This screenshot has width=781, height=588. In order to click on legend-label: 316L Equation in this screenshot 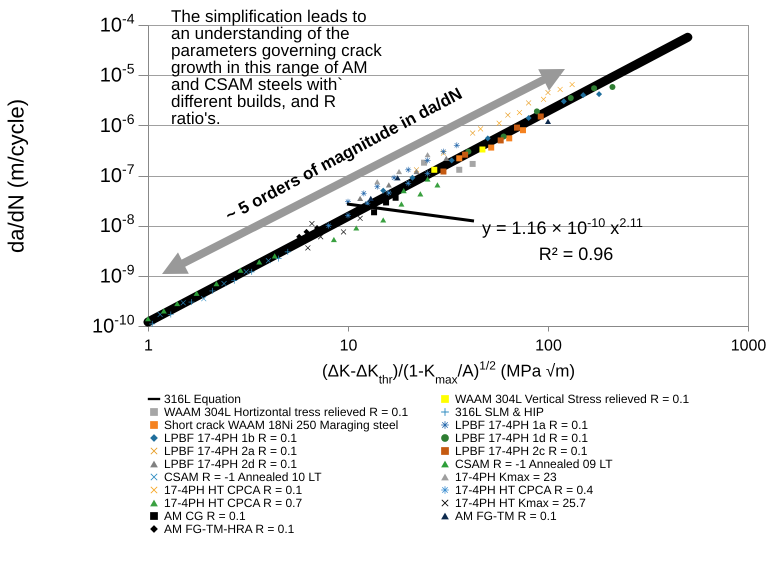, I will do `click(202, 399)`.